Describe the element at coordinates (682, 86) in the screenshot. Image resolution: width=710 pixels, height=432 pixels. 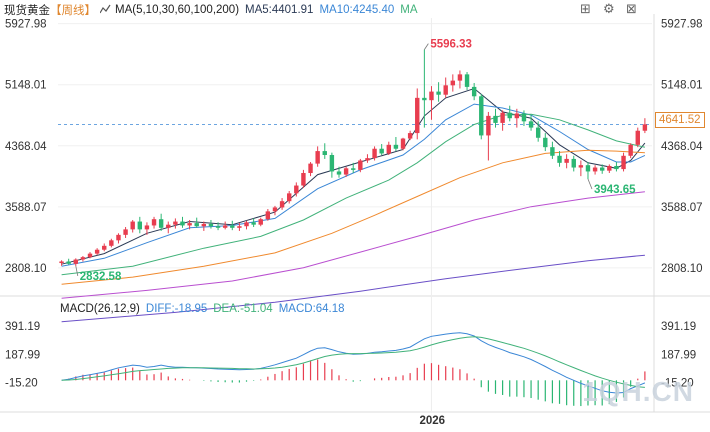
I see `y-tick-right: 5148.01` at that location.